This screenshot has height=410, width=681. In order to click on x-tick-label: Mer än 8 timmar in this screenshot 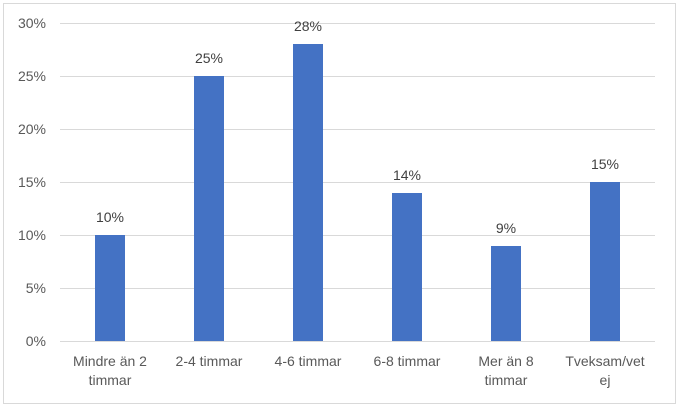, I will do `click(506, 371)`.